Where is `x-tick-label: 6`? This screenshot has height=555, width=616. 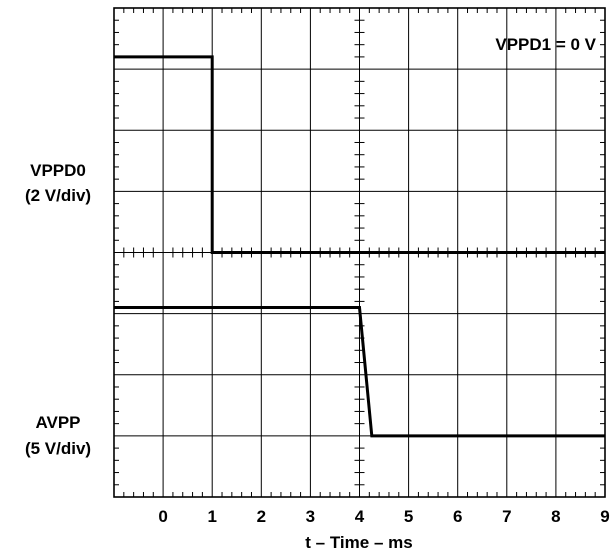 x-tick-label: 6 is located at coordinates (457, 516).